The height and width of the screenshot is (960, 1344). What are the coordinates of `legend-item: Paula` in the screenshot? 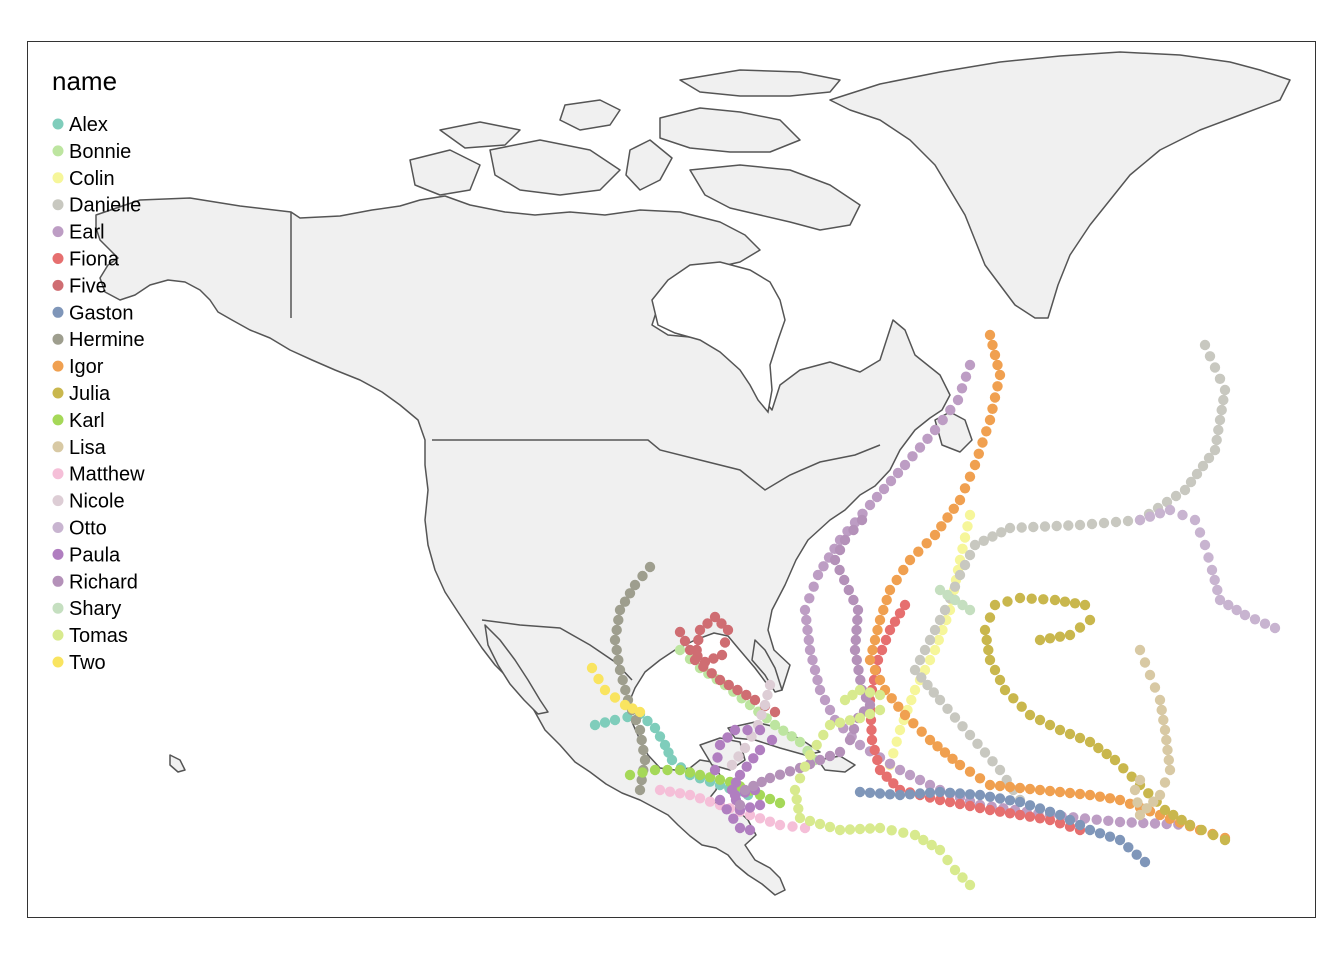 It's located at (86, 555).